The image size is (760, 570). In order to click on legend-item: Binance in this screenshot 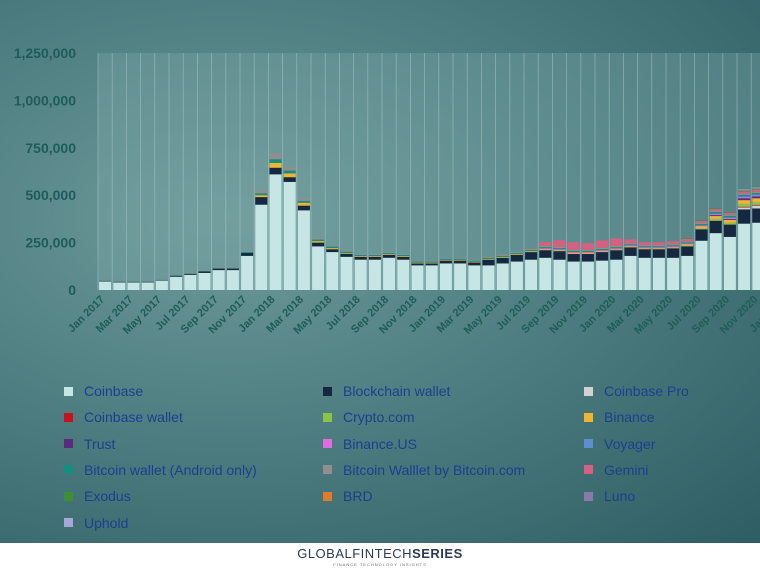, I will do `click(619, 417)`.